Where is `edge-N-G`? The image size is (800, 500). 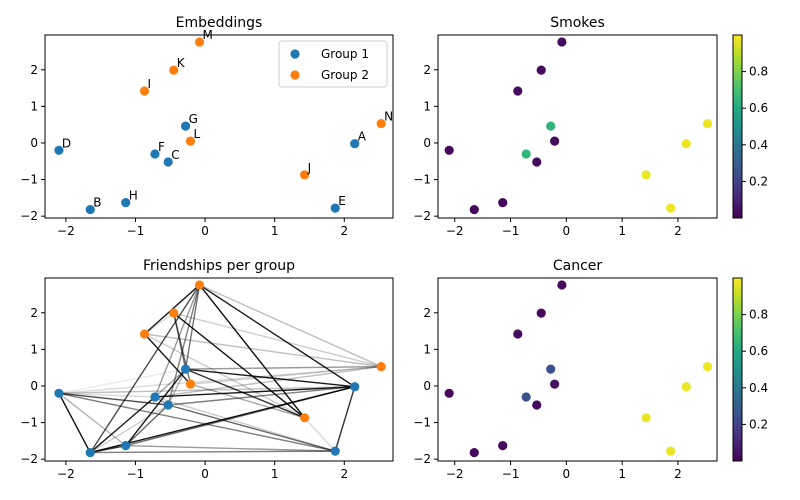
edge-N-G is located at coordinates (283, 367).